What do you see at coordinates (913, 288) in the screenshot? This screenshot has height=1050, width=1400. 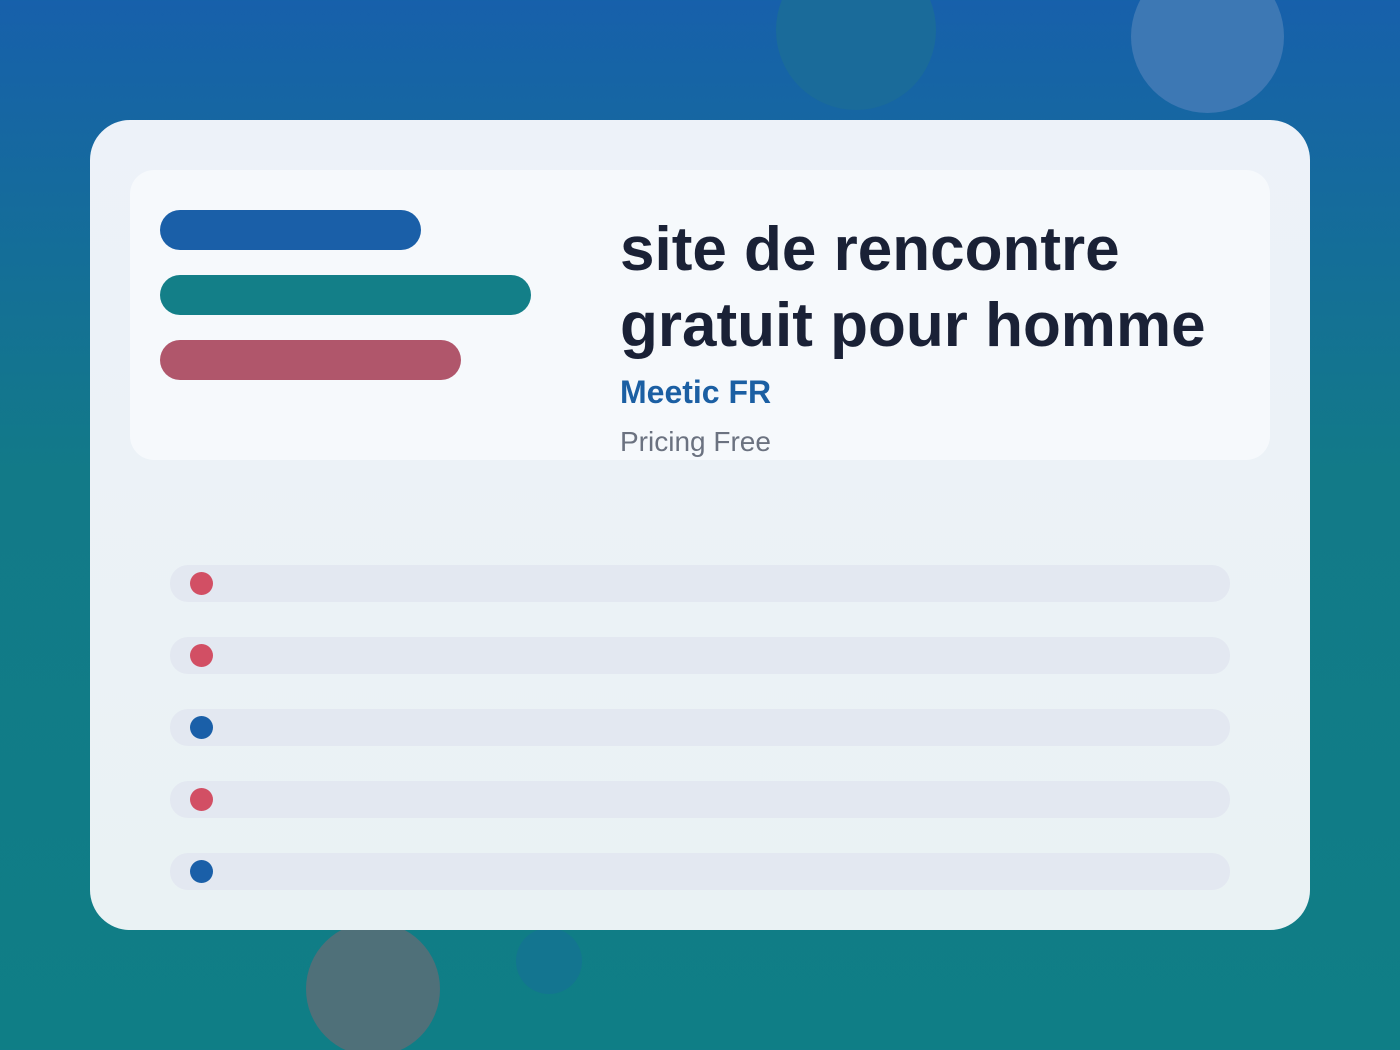 I see `title: site de rencontre gratuit pour homme` at bounding box center [913, 288].